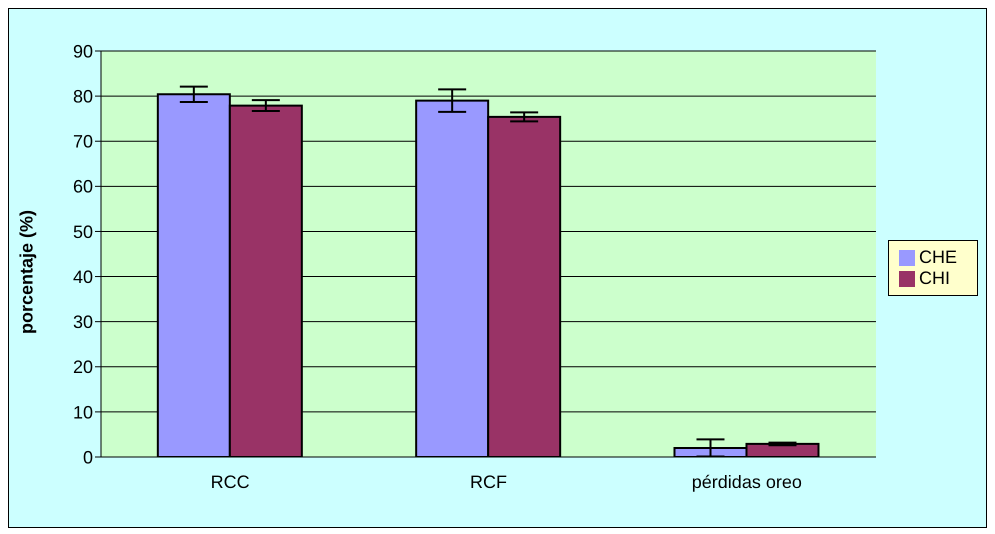 Image resolution: width=995 pixels, height=534 pixels. I want to click on y-tick-label: 0, so click(87, 457).